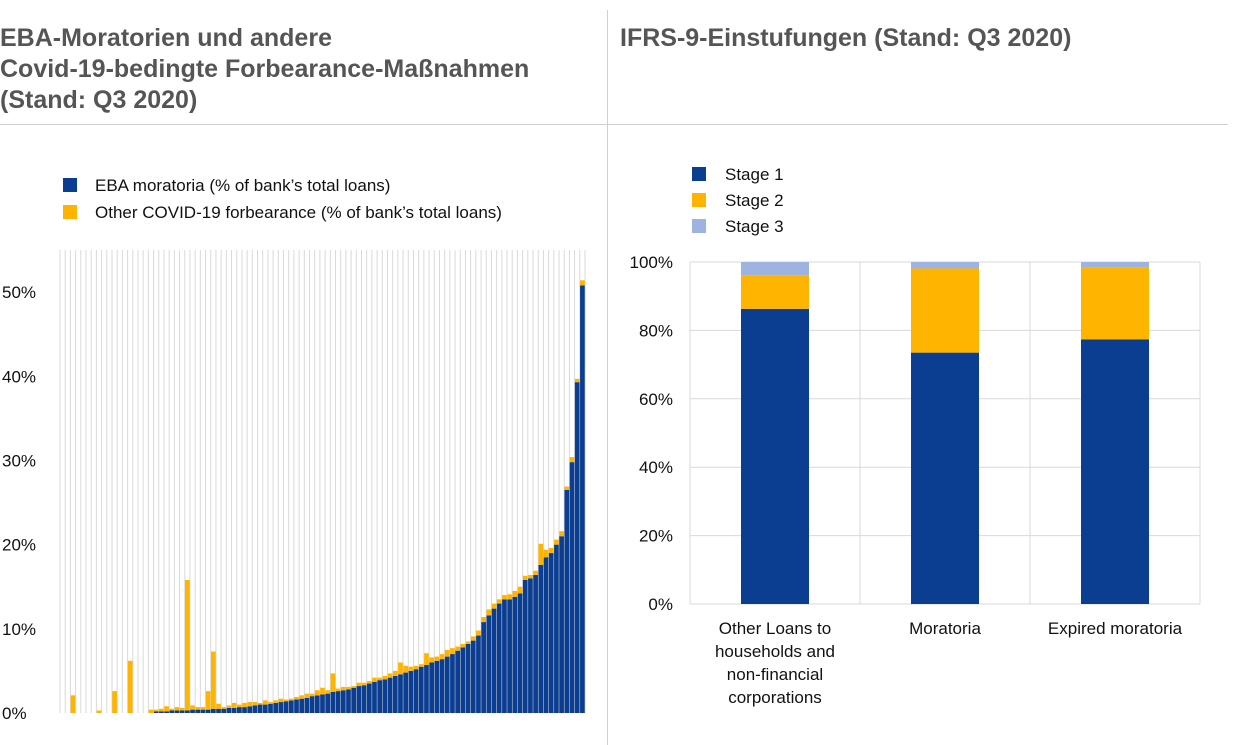 Image resolution: width=1240 pixels, height=745 pixels. What do you see at coordinates (607, 377) in the screenshot?
I see `panel-divider-vertical` at bounding box center [607, 377].